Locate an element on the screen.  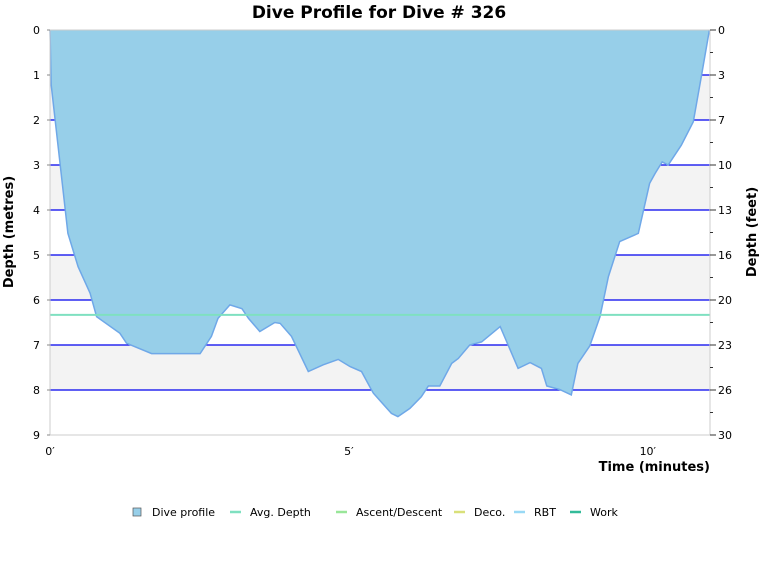
y-tick-label-right: 10 is located at coordinates (725, 165).